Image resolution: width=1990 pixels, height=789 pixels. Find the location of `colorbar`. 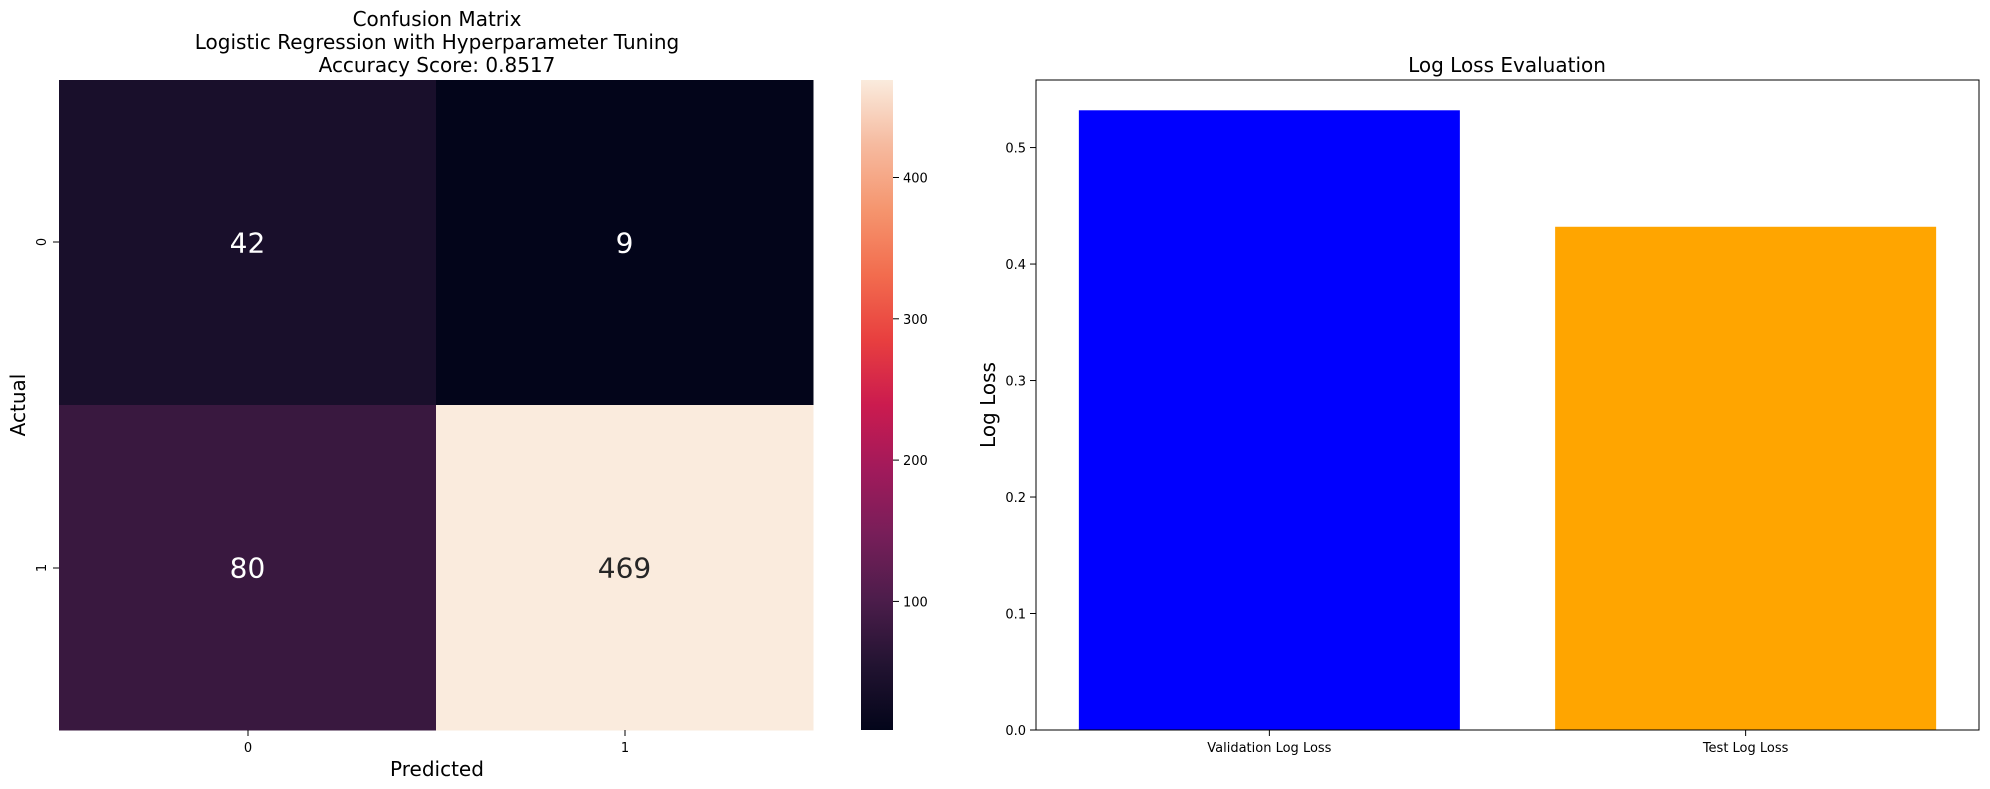

colorbar is located at coordinates (877, 405).